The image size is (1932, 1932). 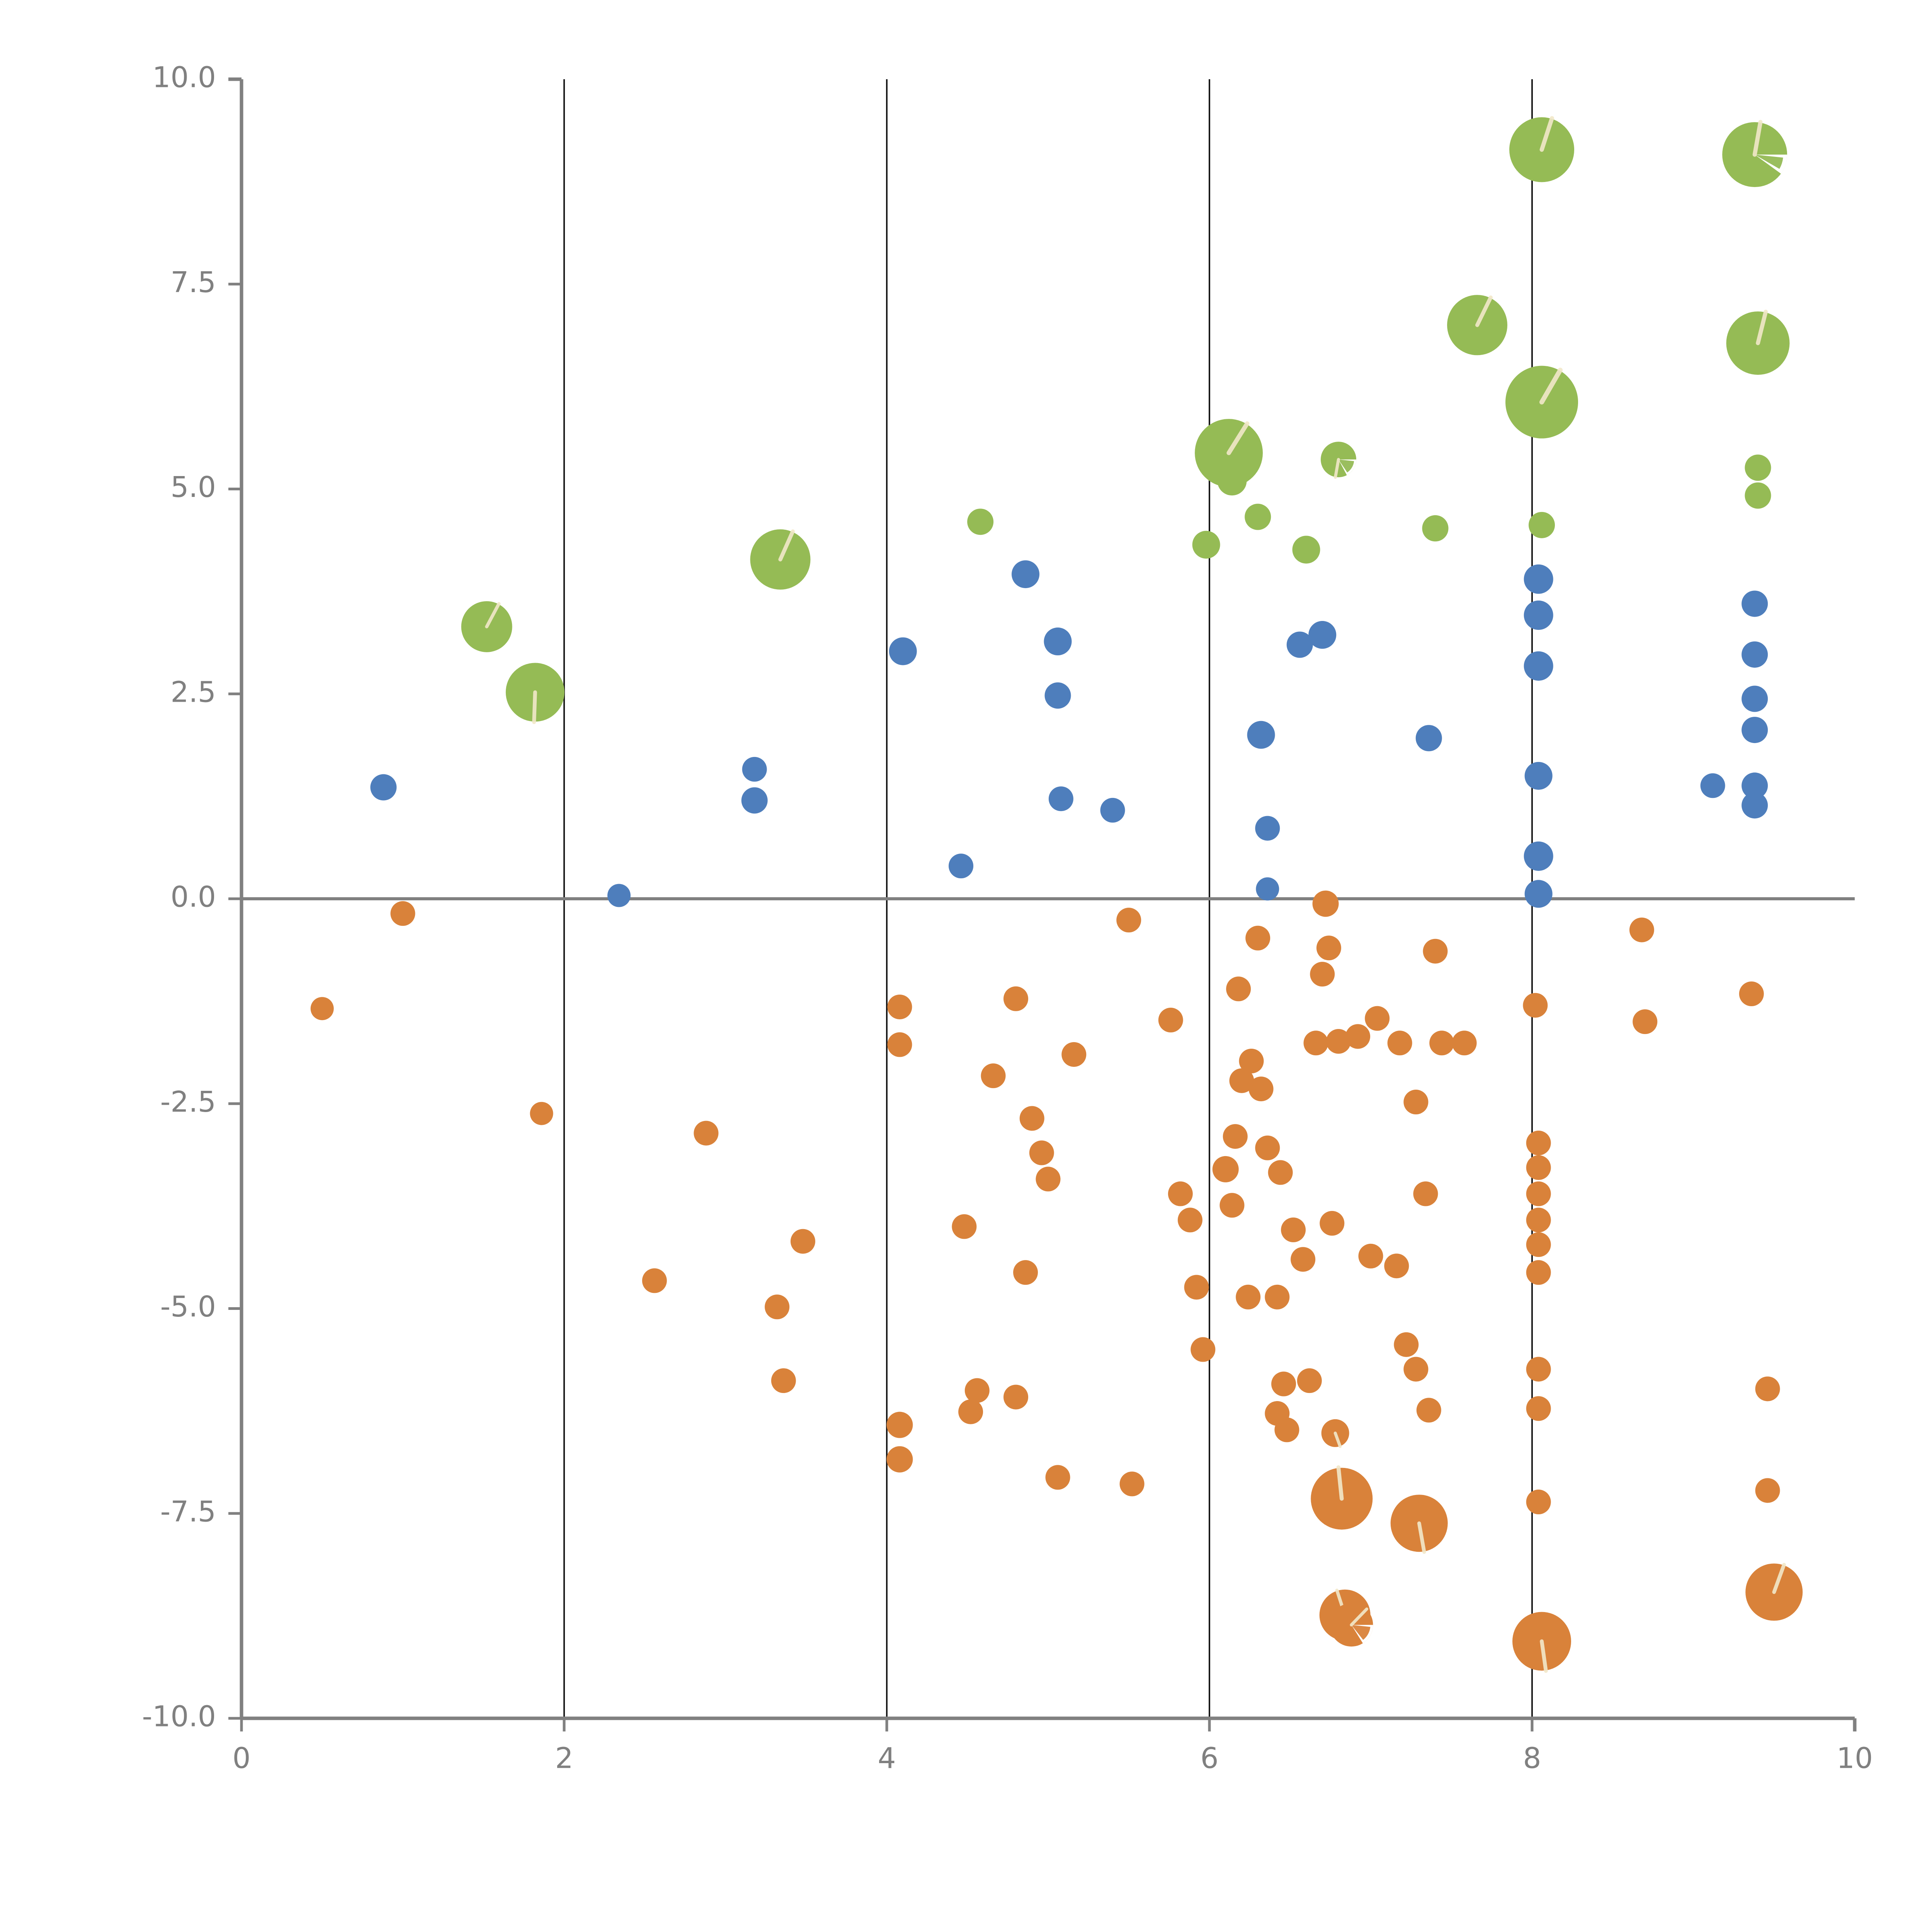 What do you see at coordinates (184, 78) in the screenshot?
I see `y-tick-label: 10.0` at bounding box center [184, 78].